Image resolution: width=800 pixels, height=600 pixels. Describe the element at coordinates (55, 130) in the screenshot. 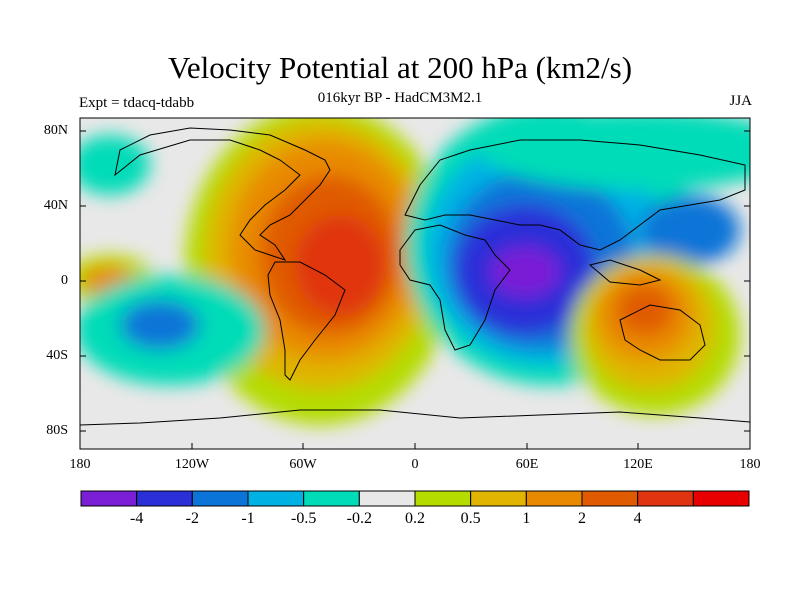

I see `lat-label-80n: 80N` at that location.